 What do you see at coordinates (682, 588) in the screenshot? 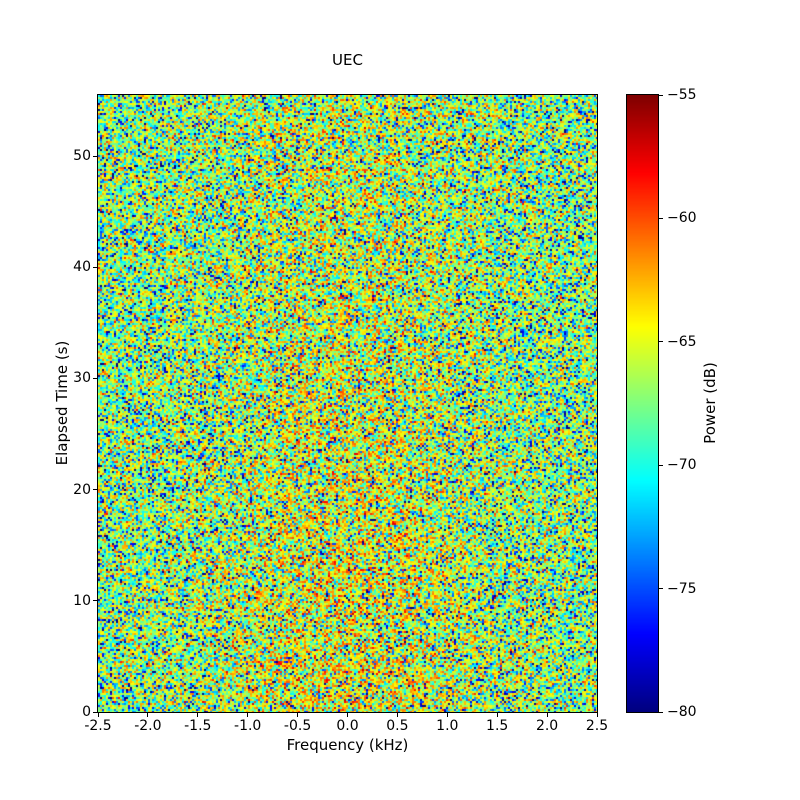
I see `colorbar-tick-label: −75` at bounding box center [682, 588].